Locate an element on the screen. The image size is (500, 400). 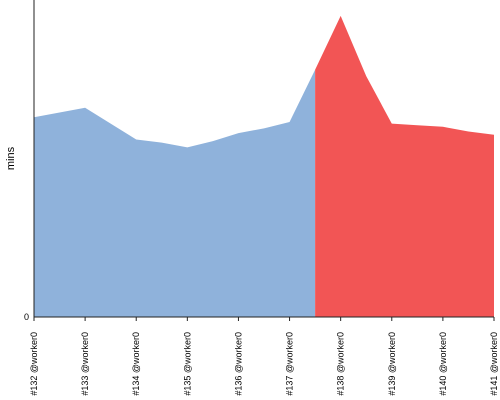
y-axis-title: mins is located at coordinates (11, 158).